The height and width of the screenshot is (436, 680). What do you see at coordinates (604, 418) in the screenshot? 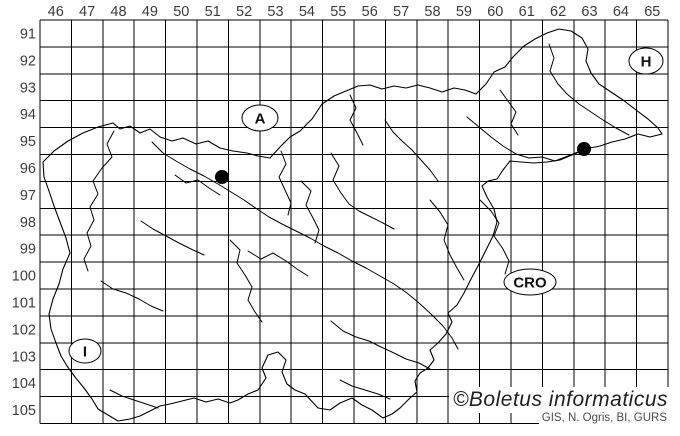
I see `data-sources-text: GIS, N. Ogris, BI, GURS` at bounding box center [604, 418].